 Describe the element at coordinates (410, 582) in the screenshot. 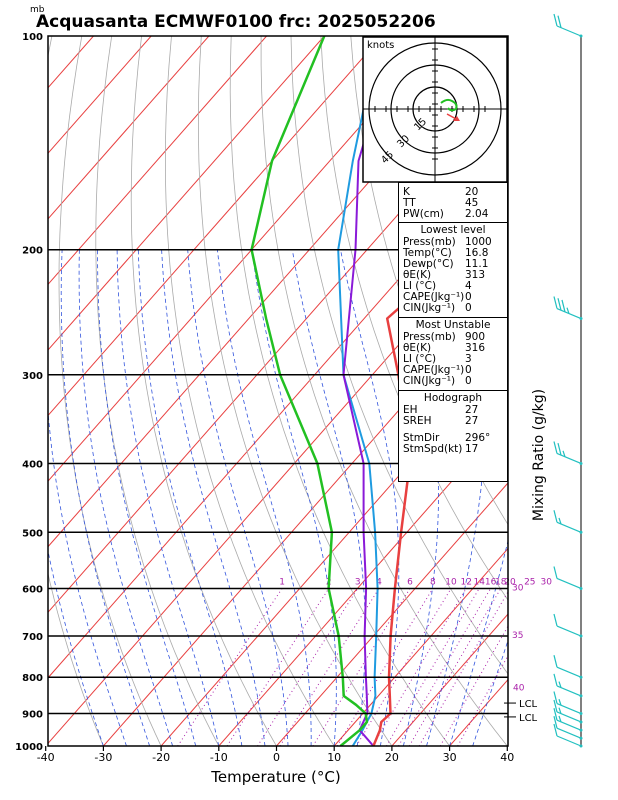

I see `mixing-ratio-label: 6` at that location.